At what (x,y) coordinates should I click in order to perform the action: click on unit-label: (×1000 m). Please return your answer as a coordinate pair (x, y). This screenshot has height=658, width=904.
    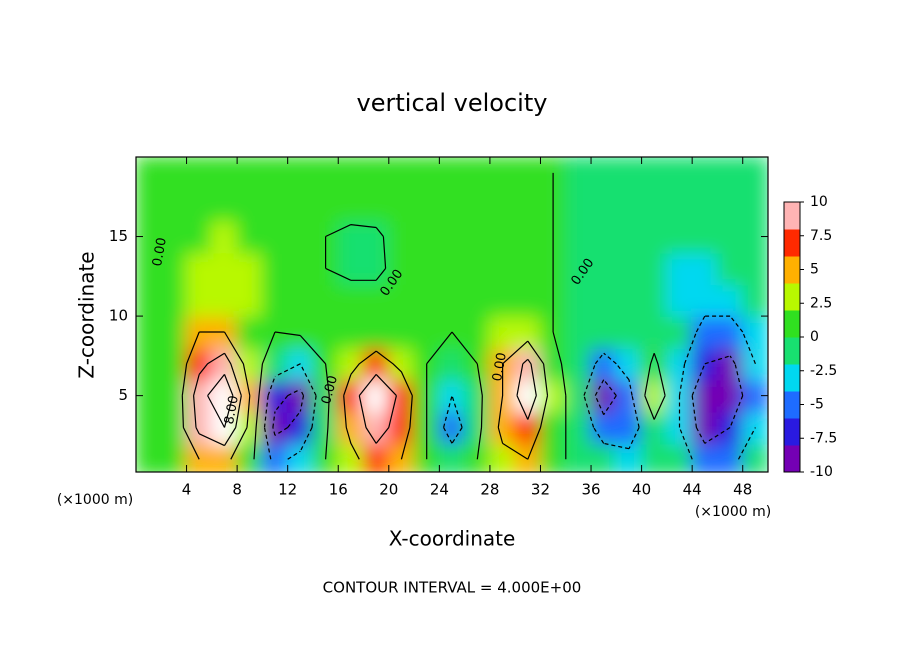
    Looking at the image, I should click on (733, 512).